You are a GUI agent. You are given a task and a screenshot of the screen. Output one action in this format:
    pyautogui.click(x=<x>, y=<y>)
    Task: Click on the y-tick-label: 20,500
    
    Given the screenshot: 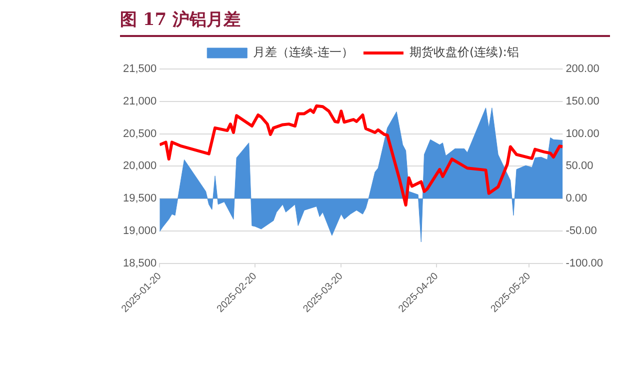 What is the action you would take?
    pyautogui.click(x=139, y=134)
    